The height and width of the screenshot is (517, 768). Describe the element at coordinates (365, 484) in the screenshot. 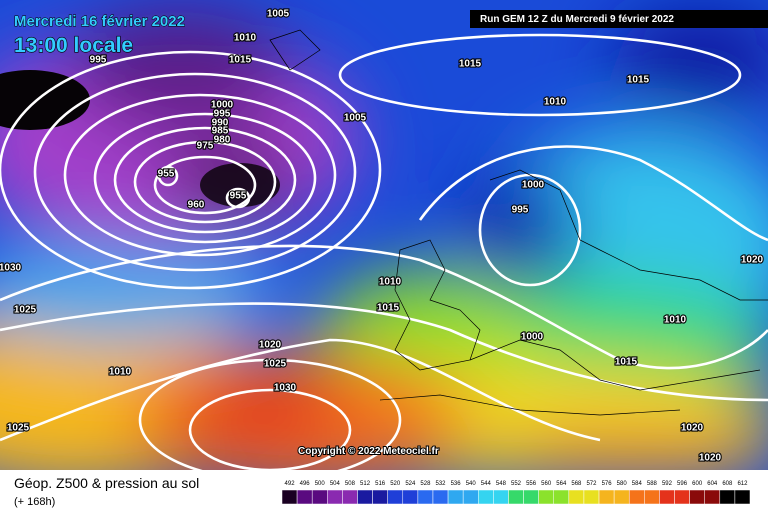

I see `legend-label: 512` at that location.